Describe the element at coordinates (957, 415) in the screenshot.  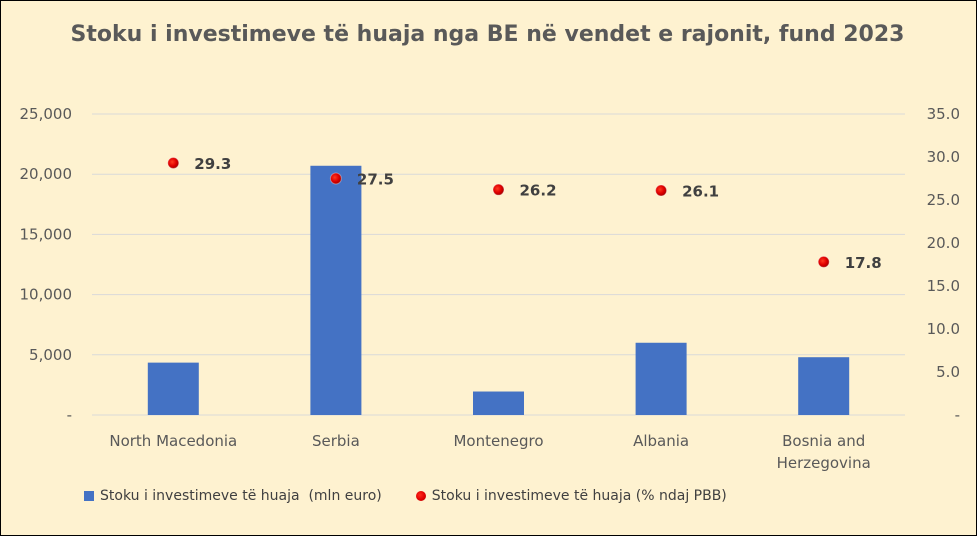
I see `y-right-tick-label: -` at that location.